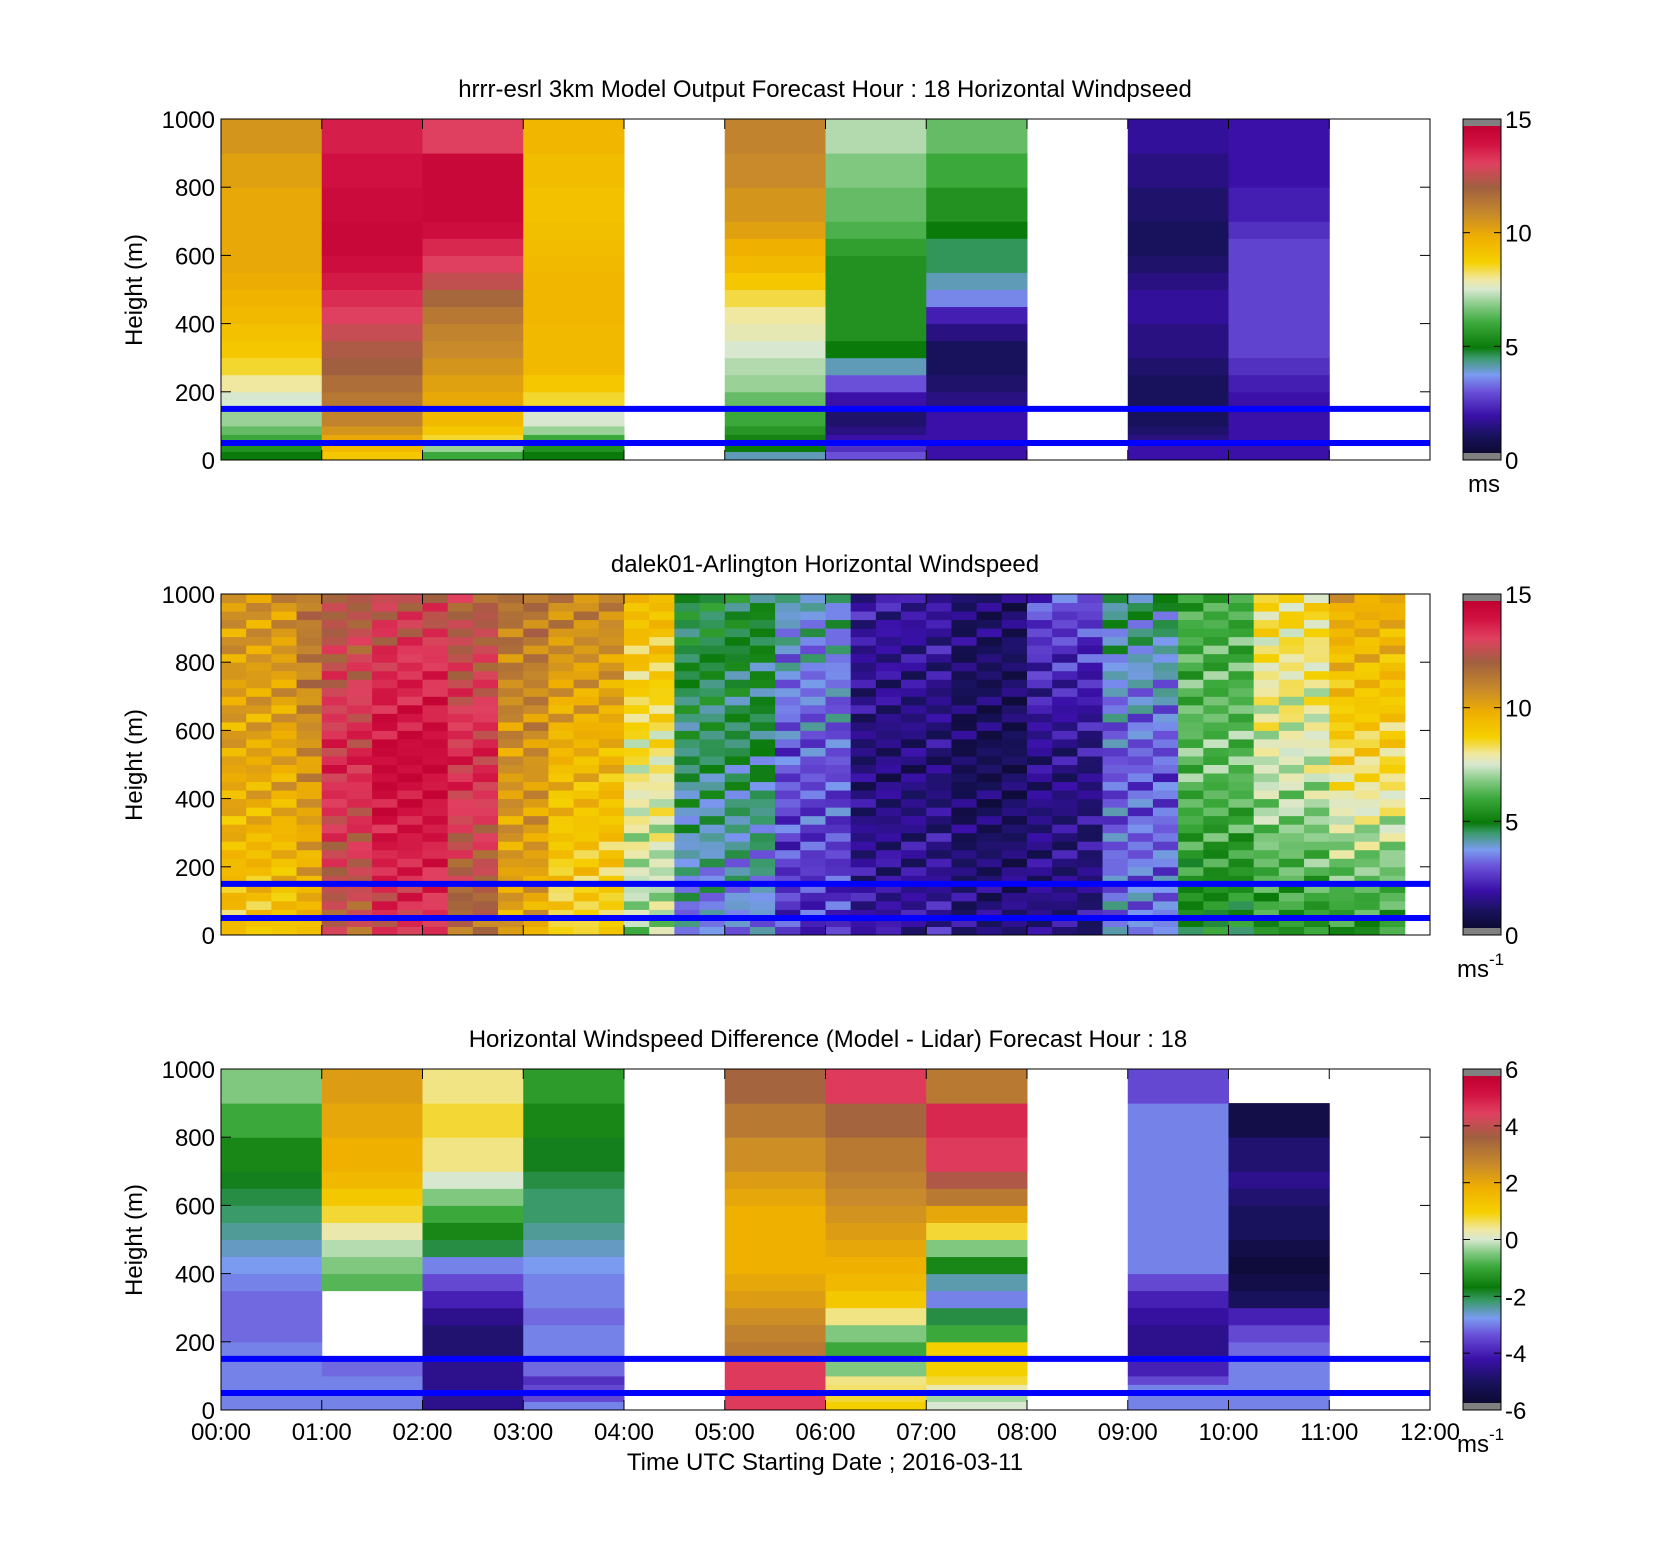 The image size is (1680, 1561). Describe the element at coordinates (195, 800) in the screenshot. I see `y-tick-label: 400` at that location.